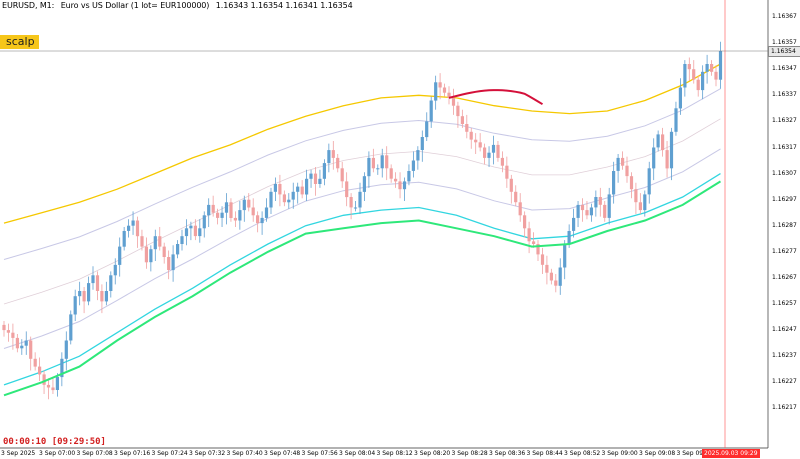 The height and width of the screenshot is (459, 800). I want to click on time-tick-label: 3 Sep 08:20, so click(432, 453).